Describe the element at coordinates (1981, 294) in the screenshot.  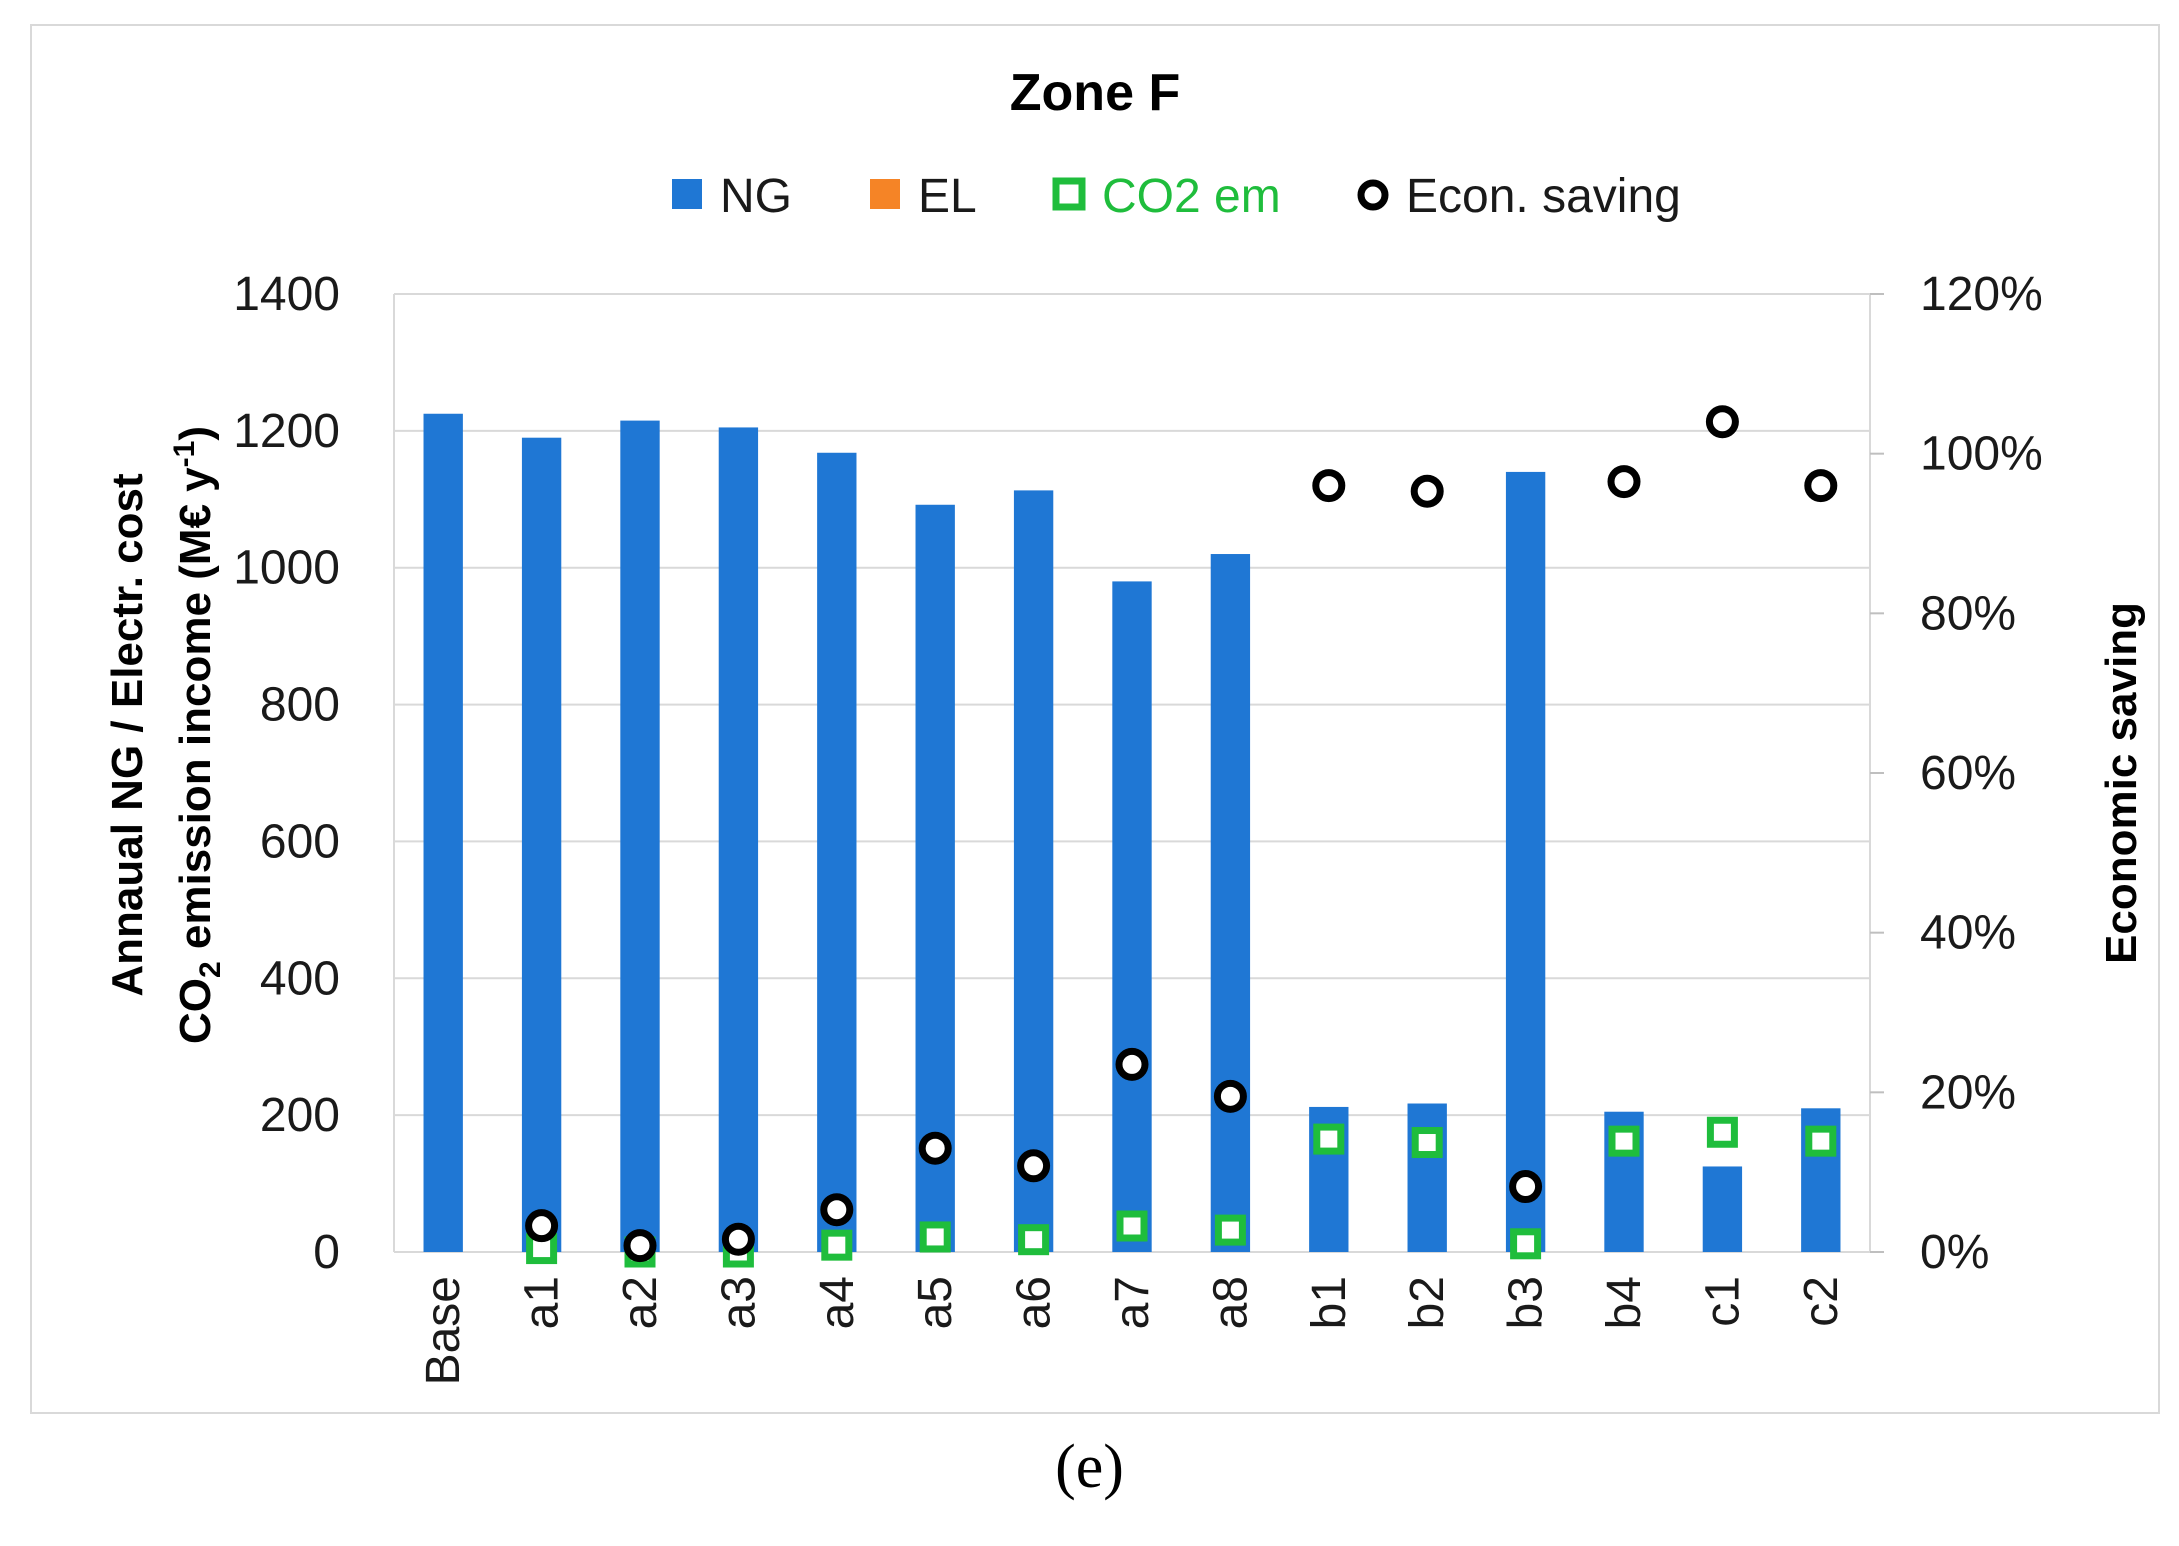
I see `right-tick-label: 120%` at that location.